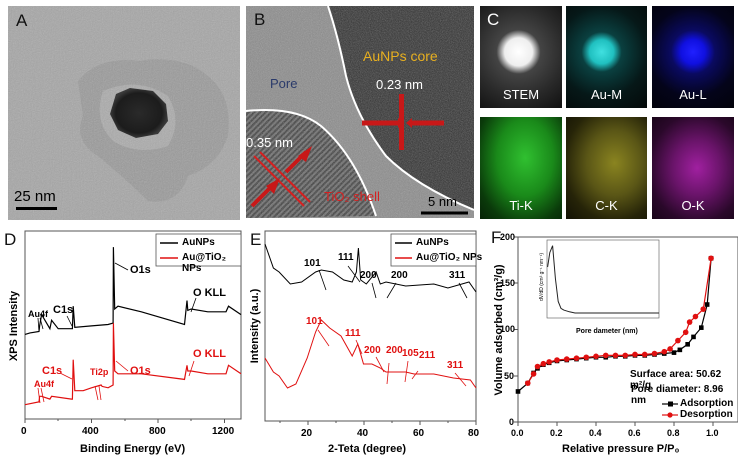 This screenshot has width=738, height=462. What do you see at coordinates (368, 275) in the screenshot?
I see `peak-200a-black: 200` at bounding box center [368, 275].